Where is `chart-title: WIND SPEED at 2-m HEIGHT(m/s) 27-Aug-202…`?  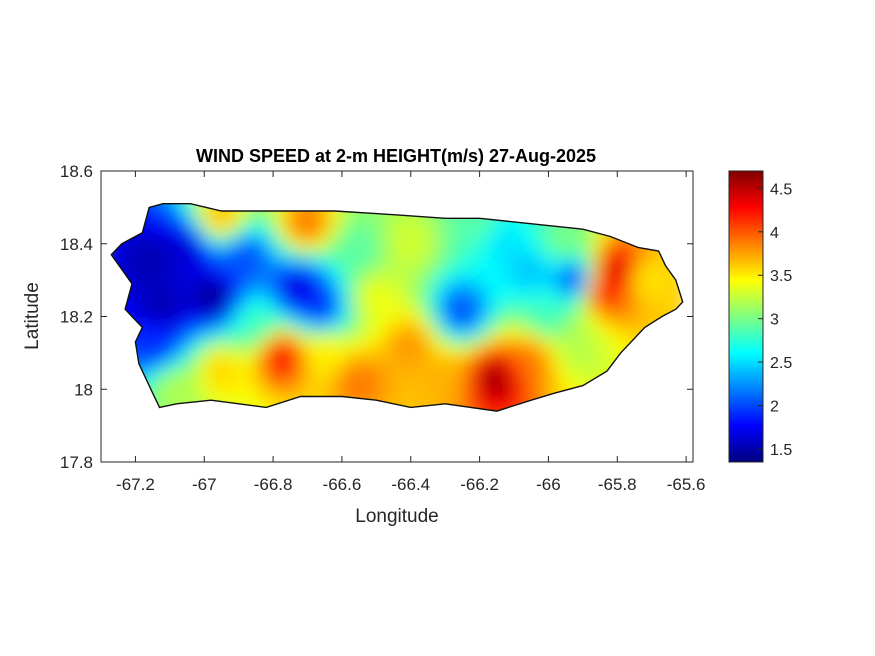 chart-title: WIND SPEED at 2-m HEIGHT(m/s) 27-Aug-202… is located at coordinates (396, 156).